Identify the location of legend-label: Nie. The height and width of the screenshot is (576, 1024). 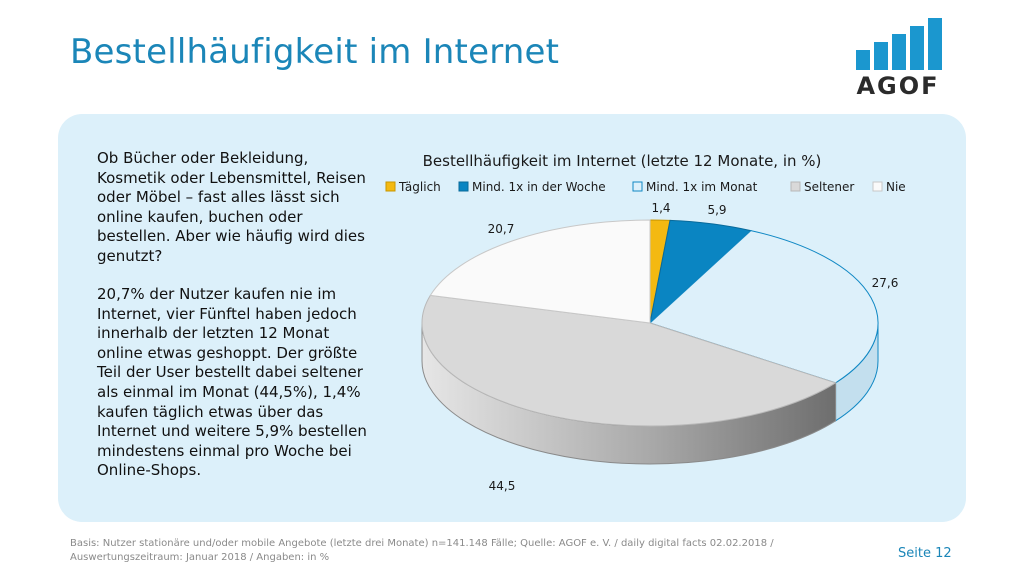
(896, 187).